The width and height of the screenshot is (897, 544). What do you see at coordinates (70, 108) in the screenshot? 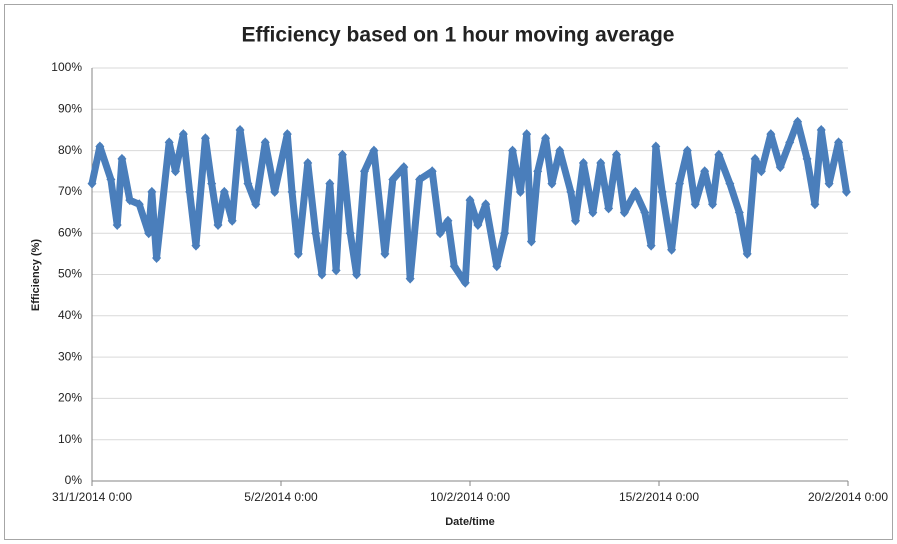
I see `y-tick-label: 90%` at bounding box center [70, 108].